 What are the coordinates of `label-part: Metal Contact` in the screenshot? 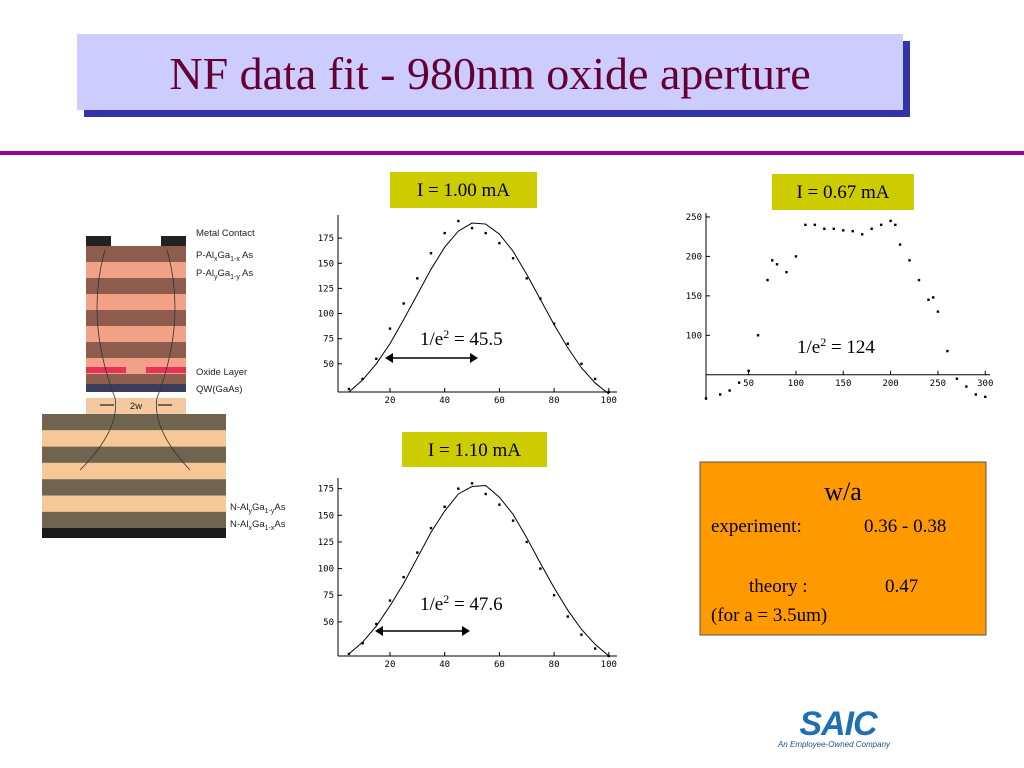 It's located at (225, 233).